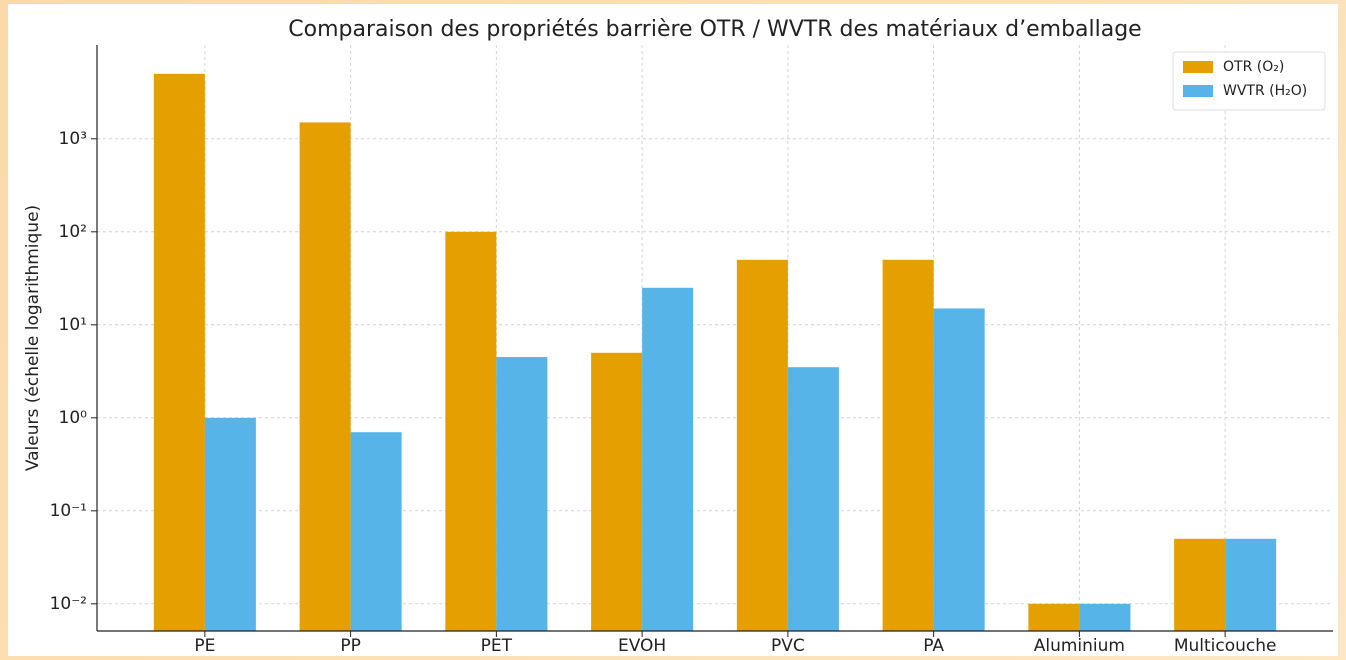  Describe the element at coordinates (1253, 67) in the screenshot. I see `legend-label: OTR (O₂)` at that location.